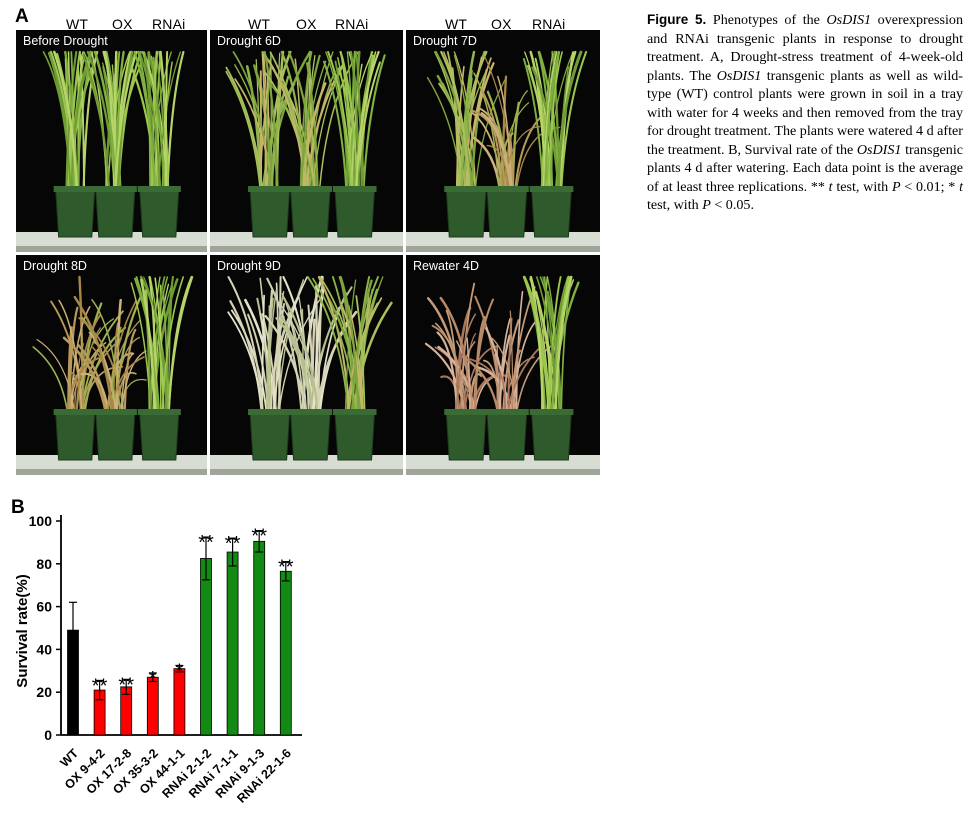  Describe the element at coordinates (55, 266) in the screenshot. I see `photo-label: Drought 8D` at that location.